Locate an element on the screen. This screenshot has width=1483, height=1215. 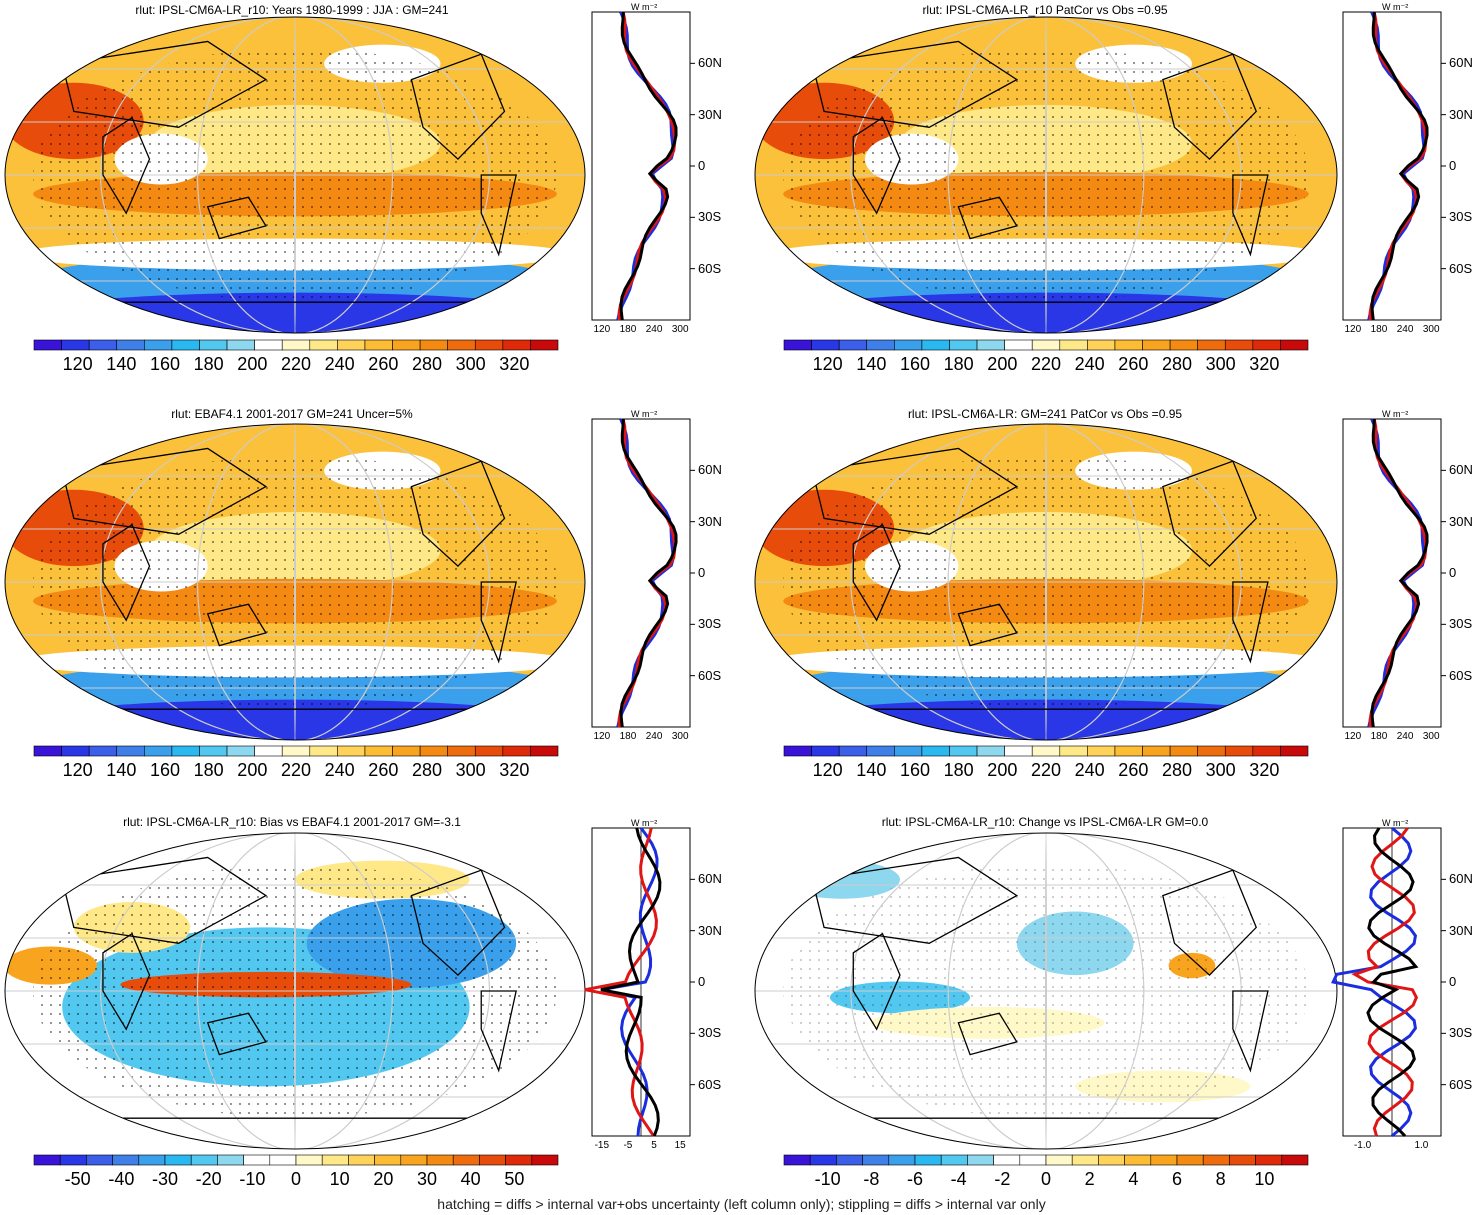
colorbar-label: 0 is located at coordinates (1046, 1179).